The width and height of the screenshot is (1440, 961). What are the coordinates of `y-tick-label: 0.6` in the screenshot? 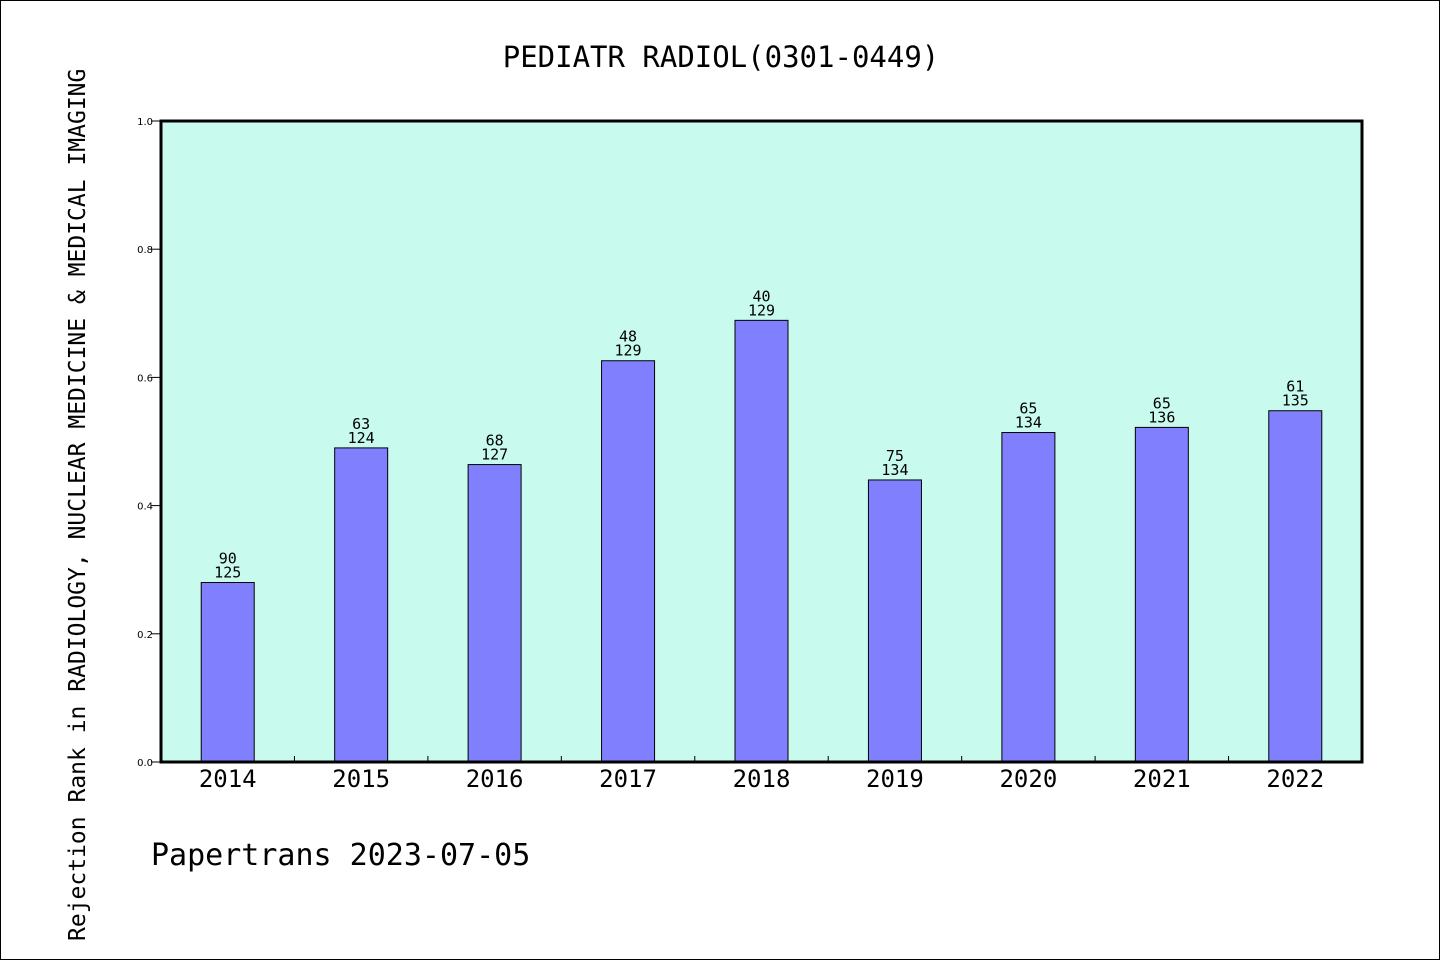 It's located at (145, 378).